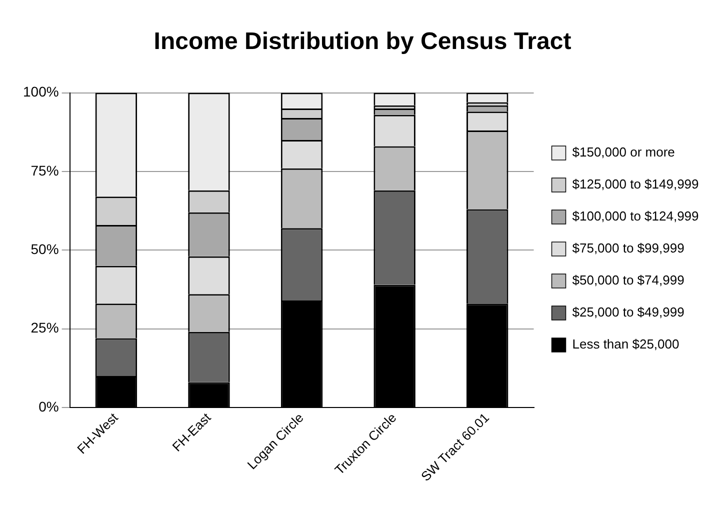 The width and height of the screenshot is (721, 508). What do you see at coordinates (44, 170) in the screenshot?
I see `y-tick-label: 75%` at bounding box center [44, 170].